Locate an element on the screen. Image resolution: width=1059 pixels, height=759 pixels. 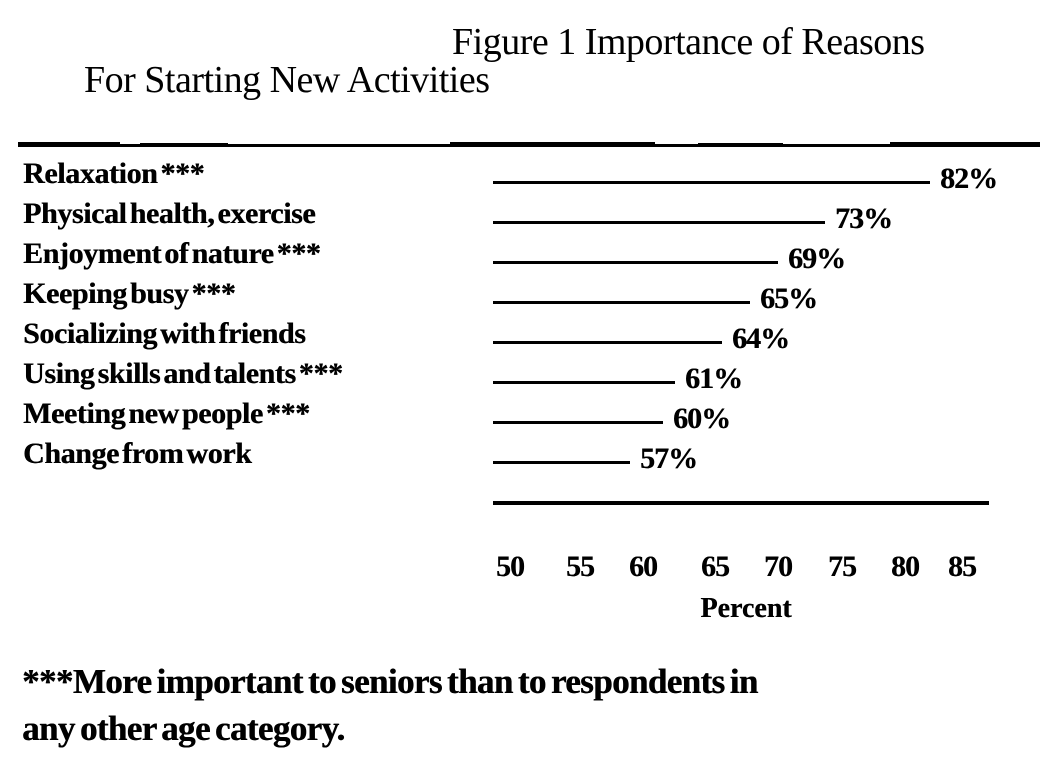
x-axis-line is located at coordinates (741, 503).